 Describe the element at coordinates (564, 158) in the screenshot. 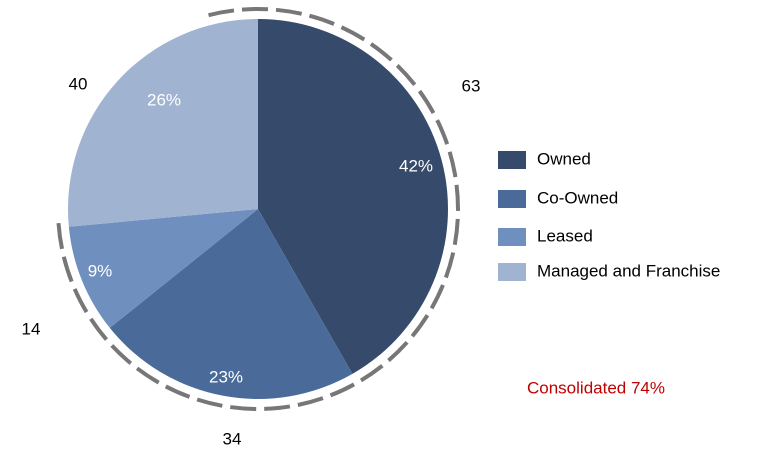

I see `legend-label: Owned` at that location.